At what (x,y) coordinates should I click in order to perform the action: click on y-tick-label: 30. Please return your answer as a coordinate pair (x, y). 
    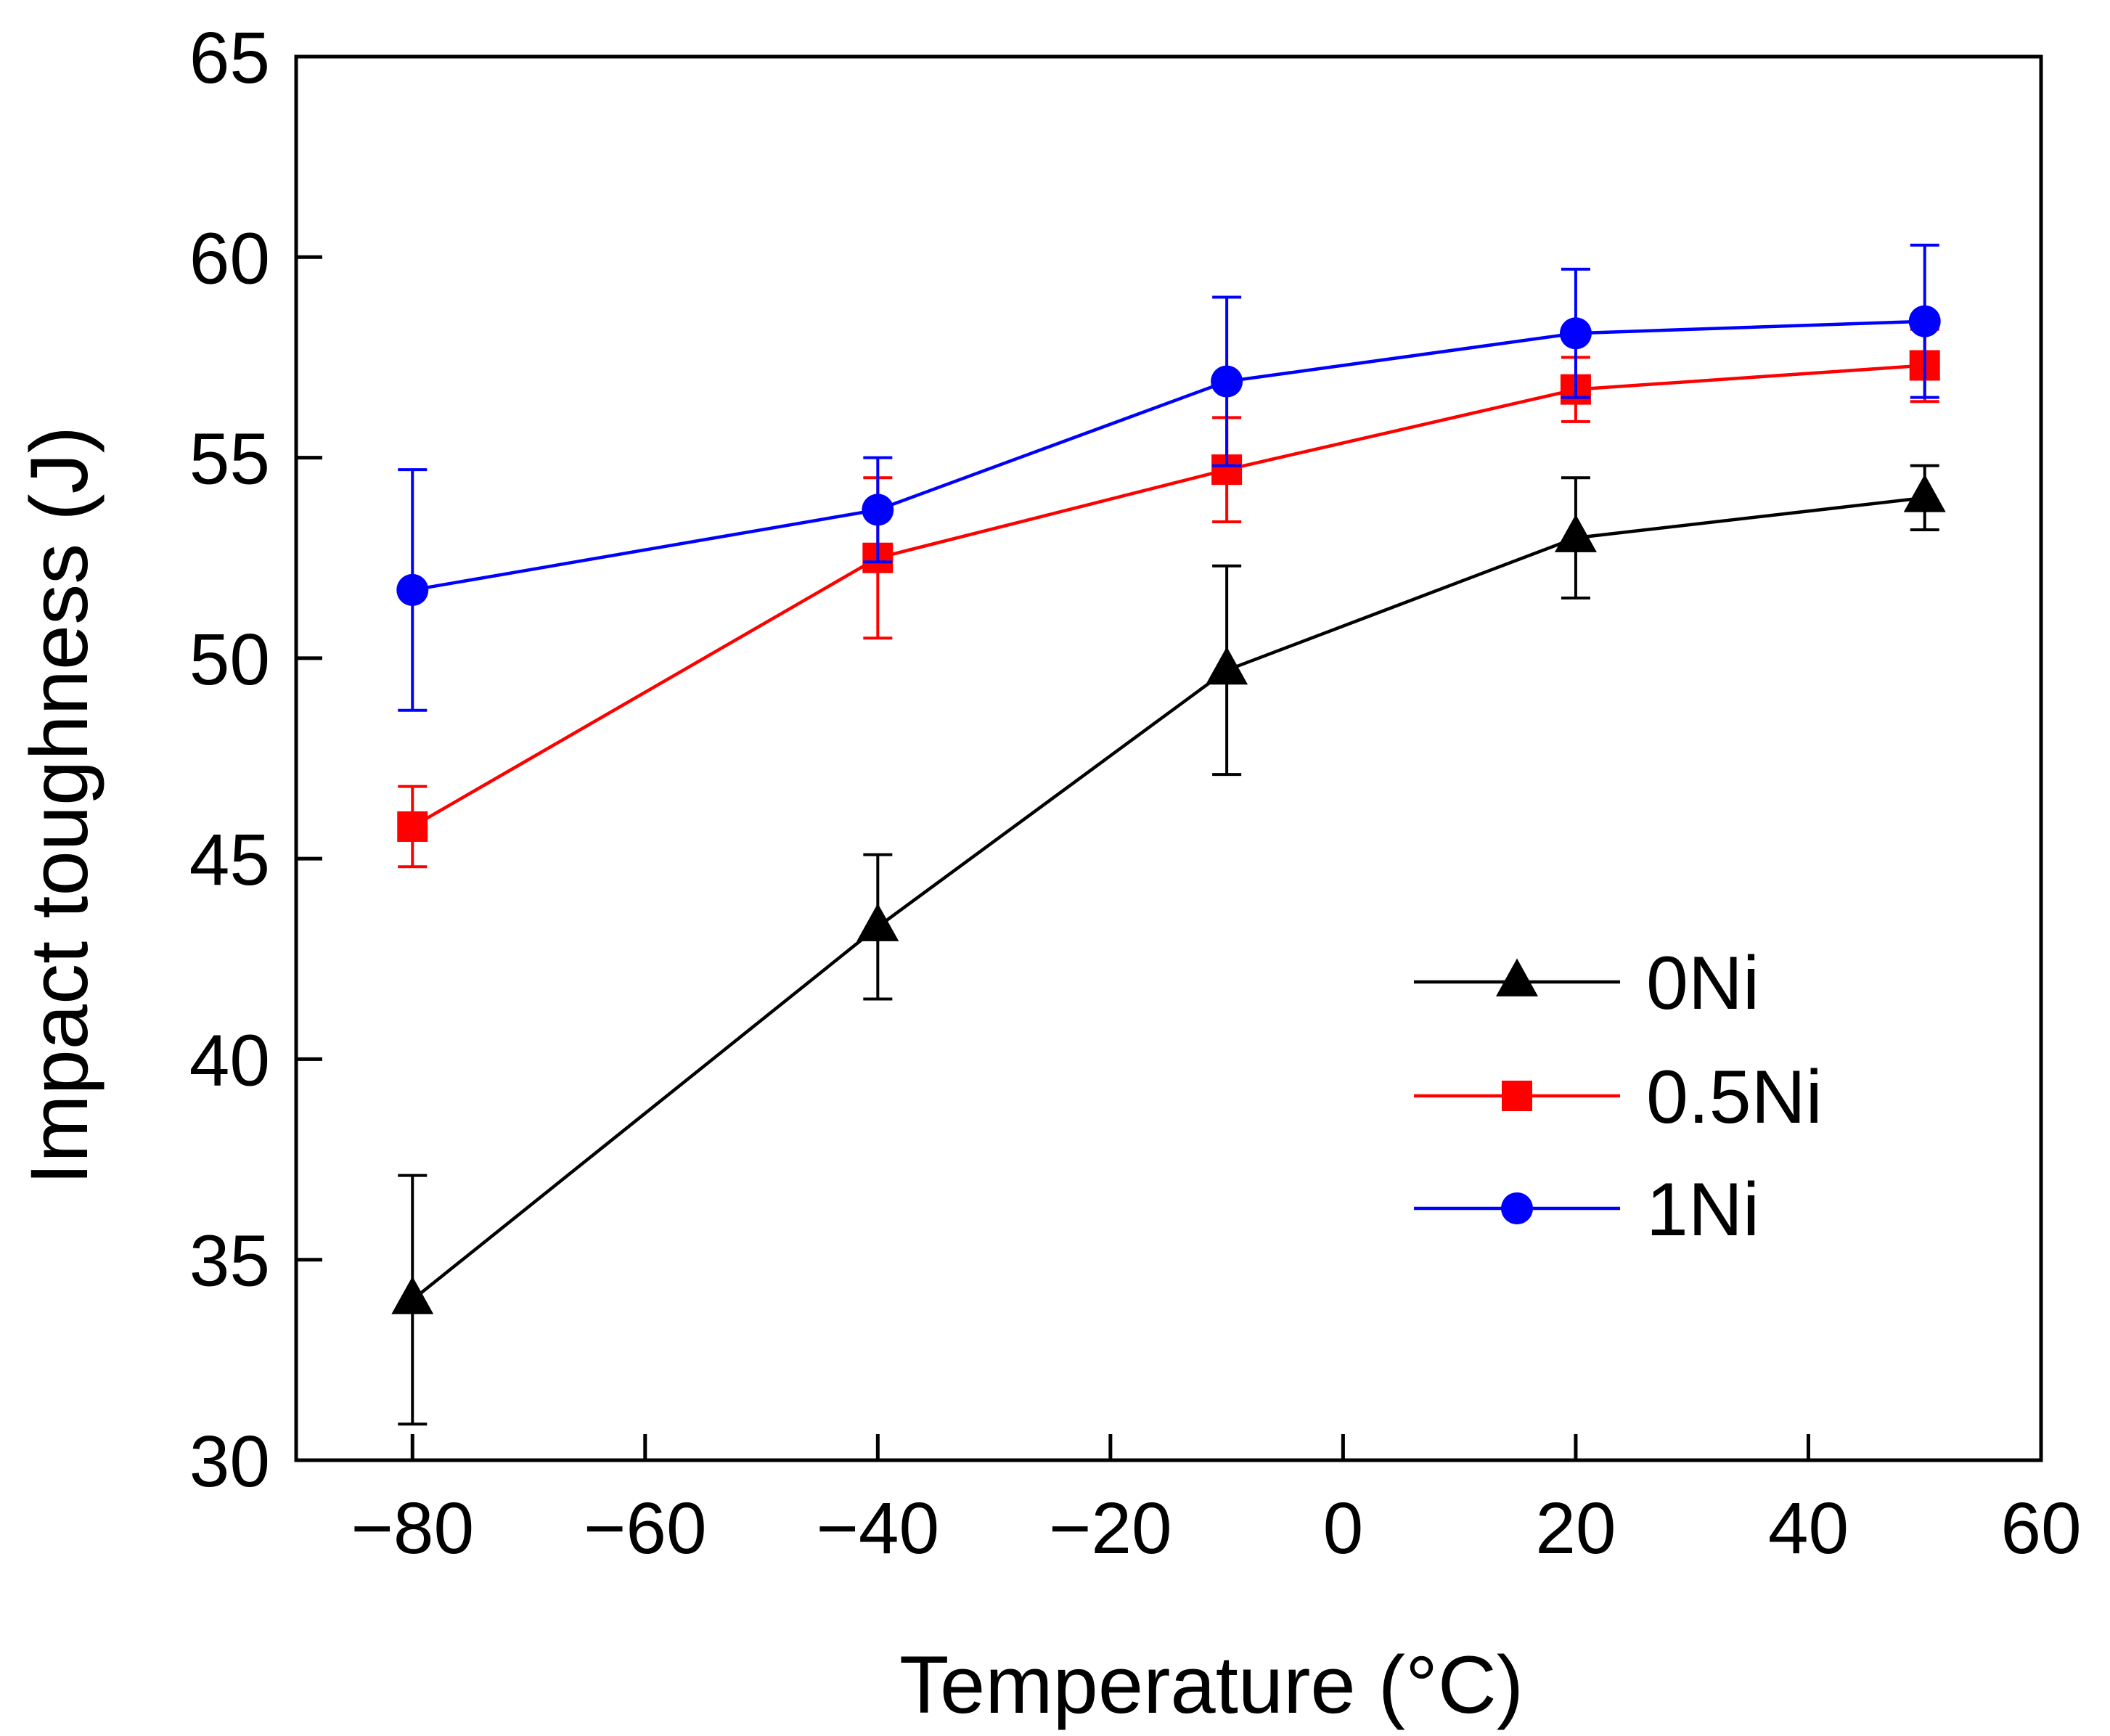
    Looking at the image, I should click on (229, 1461).